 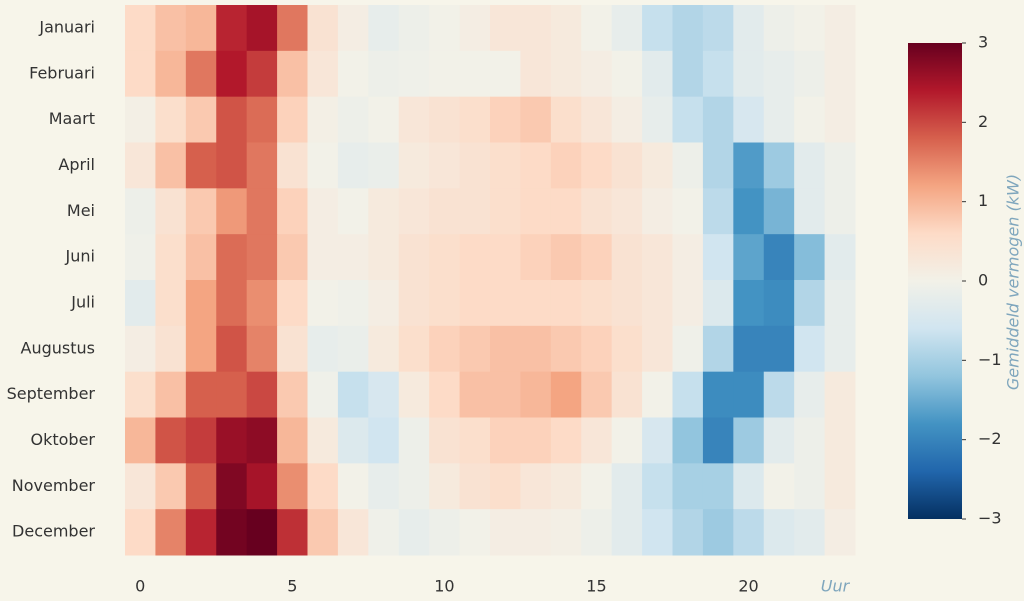 What do you see at coordinates (58, 347) in the screenshot?
I see `y-tick-label: Augustus` at bounding box center [58, 347].